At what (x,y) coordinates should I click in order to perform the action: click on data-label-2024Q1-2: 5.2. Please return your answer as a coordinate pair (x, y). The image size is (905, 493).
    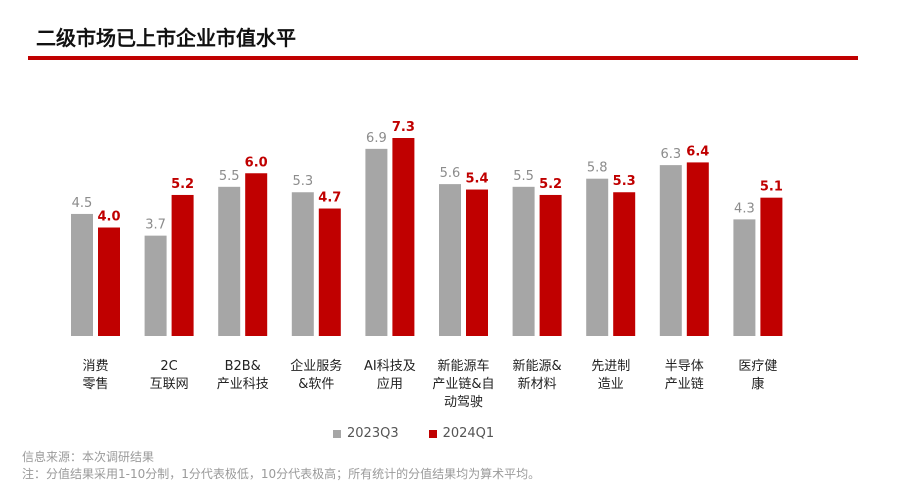
    Looking at the image, I should click on (182, 184).